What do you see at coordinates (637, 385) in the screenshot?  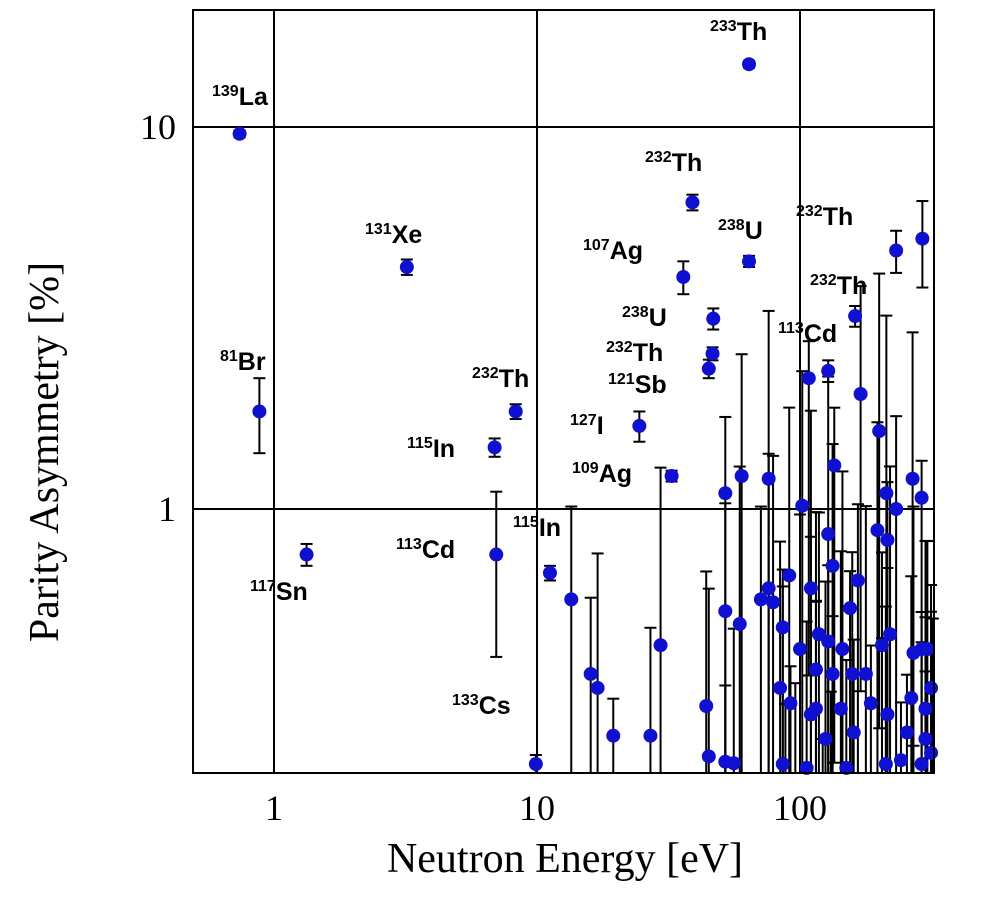 I see `isotope-label: 121Sb` at bounding box center [637, 385].